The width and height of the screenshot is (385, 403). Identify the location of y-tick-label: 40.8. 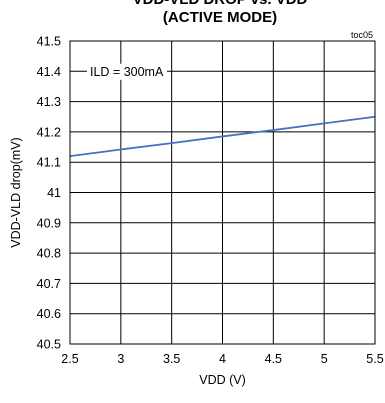
(49, 254).